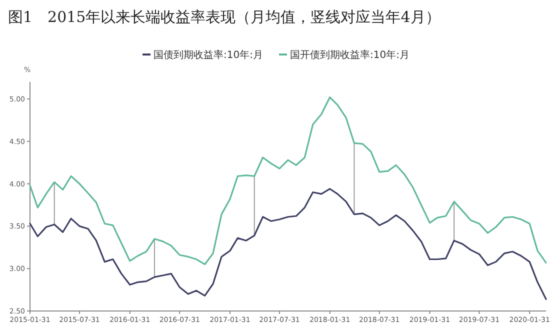 The image size is (552, 332). I want to click on legend-label: 国债到期收益率:10年:月, so click(208, 55).